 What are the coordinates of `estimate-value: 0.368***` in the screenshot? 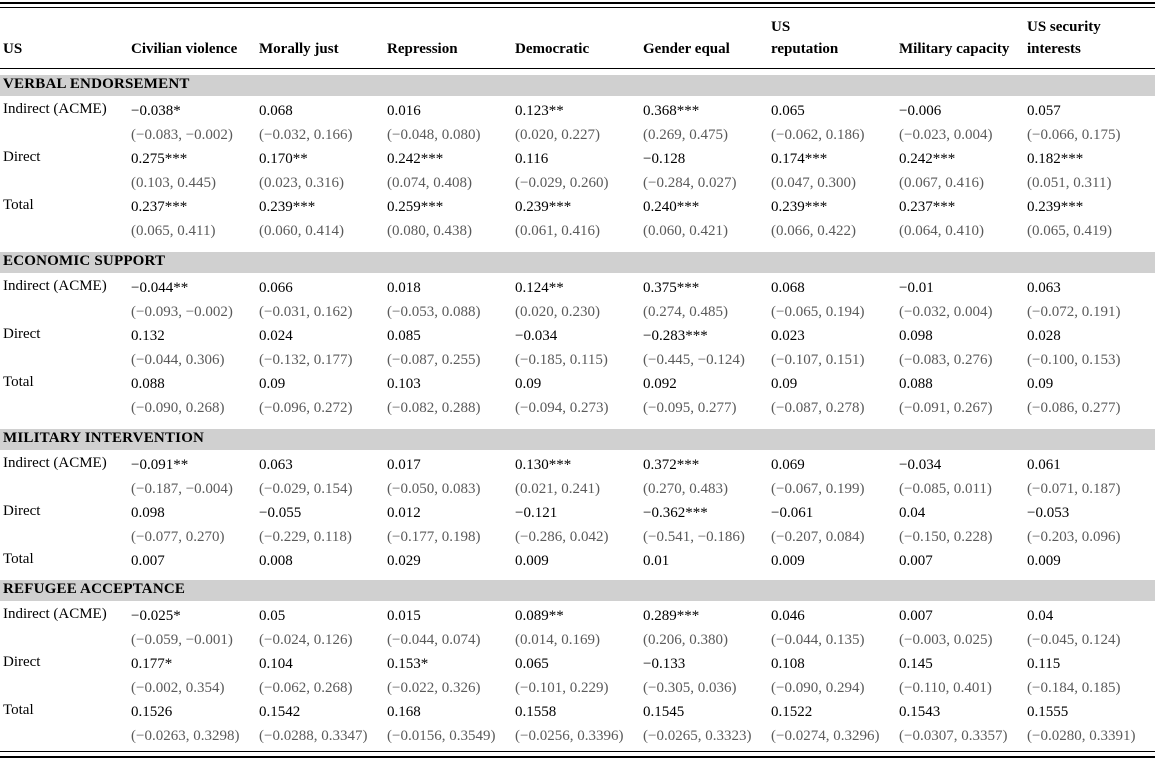 It's located at (671, 111).